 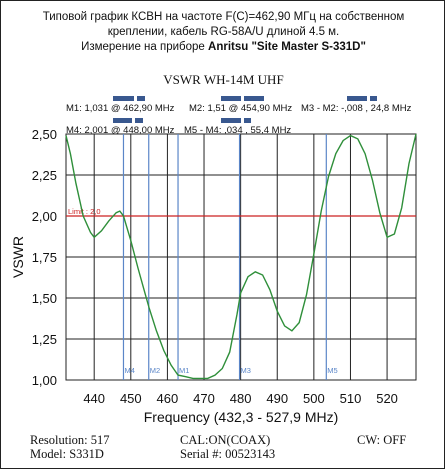 What do you see at coordinates (44, 216) in the screenshot?
I see `y-tick-label: 2,00` at bounding box center [44, 216].